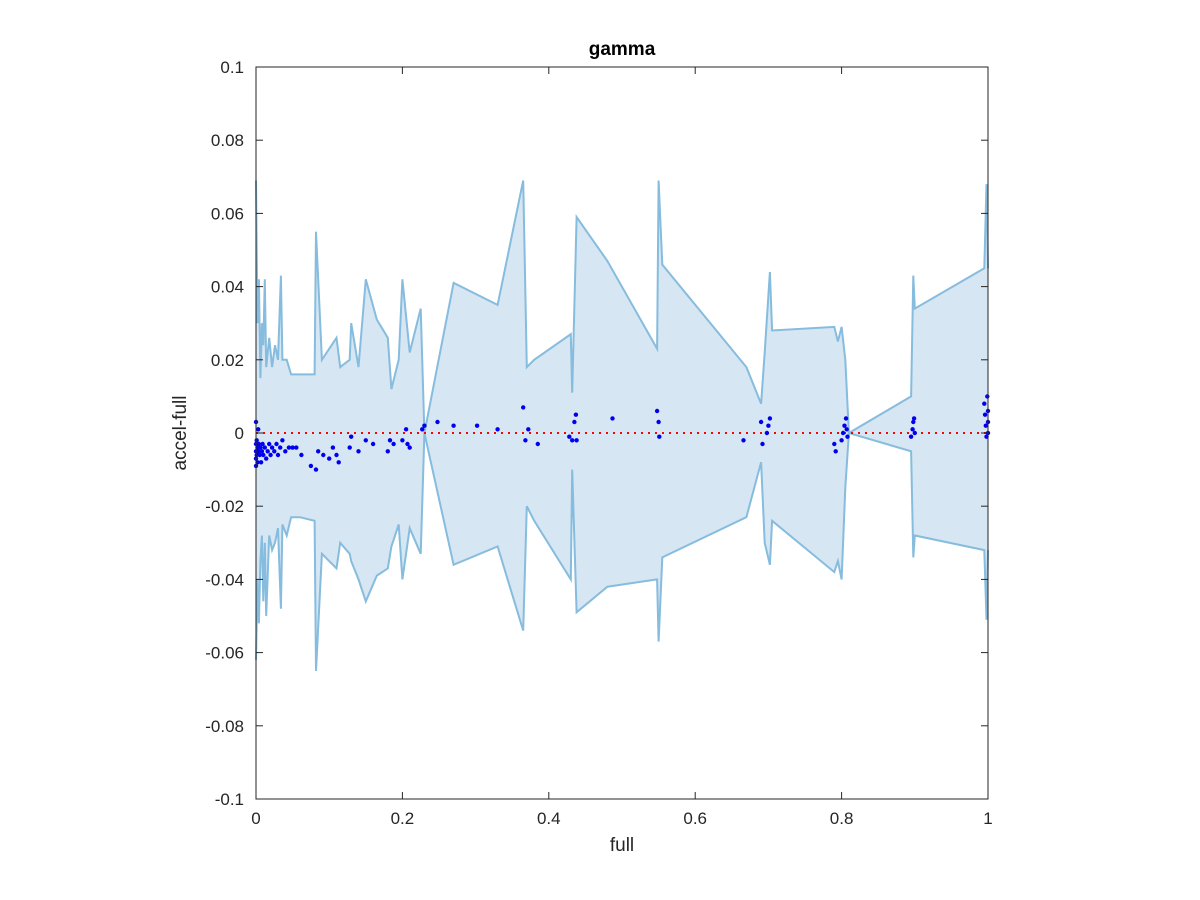 The height and width of the screenshot is (900, 1200). I want to click on x-tick-label: 0.4, so click(549, 818).